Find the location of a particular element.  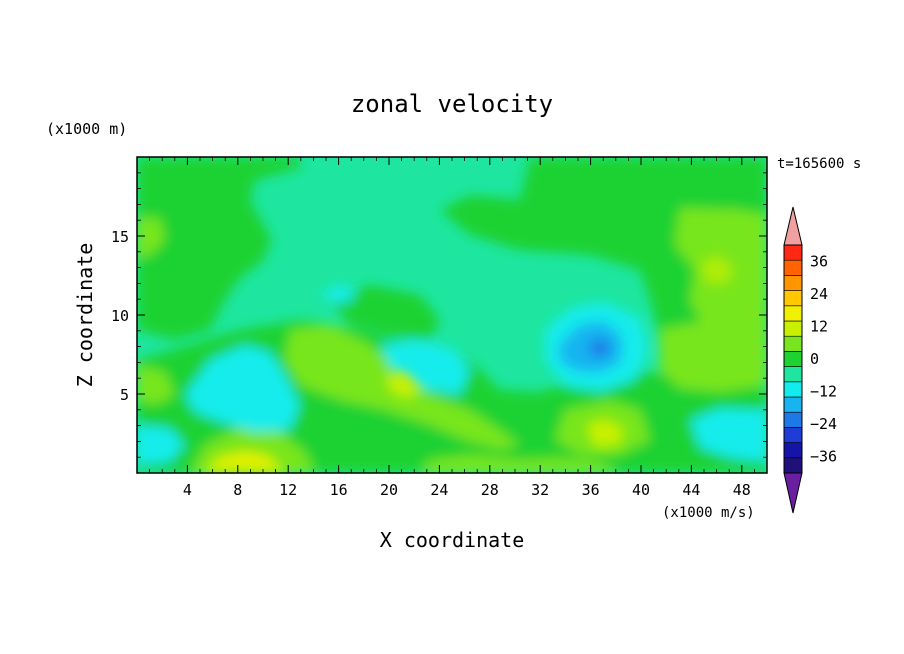

y-tick-label: 5 is located at coordinates (124, 395).